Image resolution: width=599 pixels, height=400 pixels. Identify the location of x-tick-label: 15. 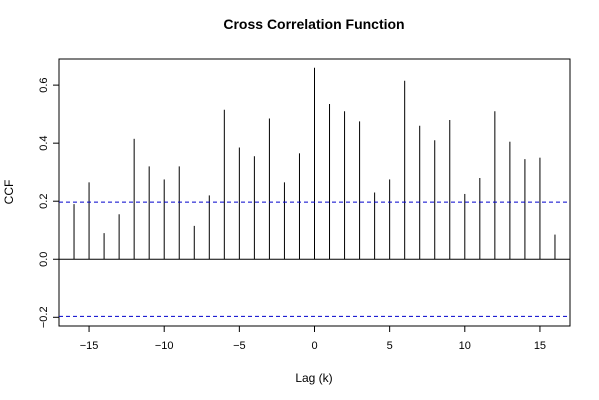
(540, 346).